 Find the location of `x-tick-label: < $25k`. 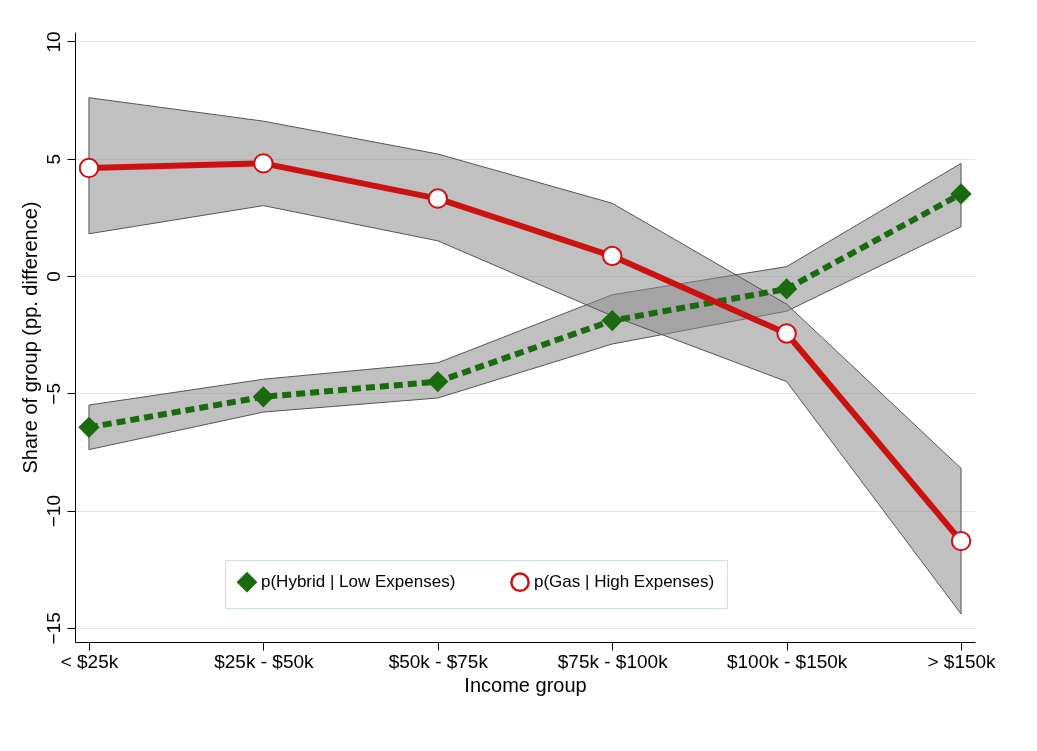

x-tick-label: < $25k is located at coordinates (89, 661).